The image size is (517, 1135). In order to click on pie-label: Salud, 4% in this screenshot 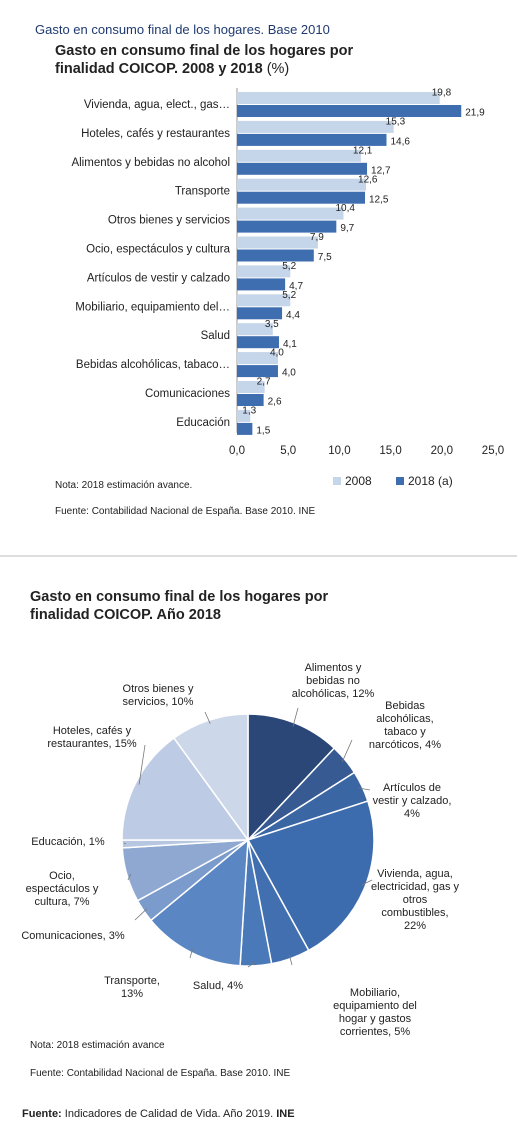, I will do `click(218, 986)`.